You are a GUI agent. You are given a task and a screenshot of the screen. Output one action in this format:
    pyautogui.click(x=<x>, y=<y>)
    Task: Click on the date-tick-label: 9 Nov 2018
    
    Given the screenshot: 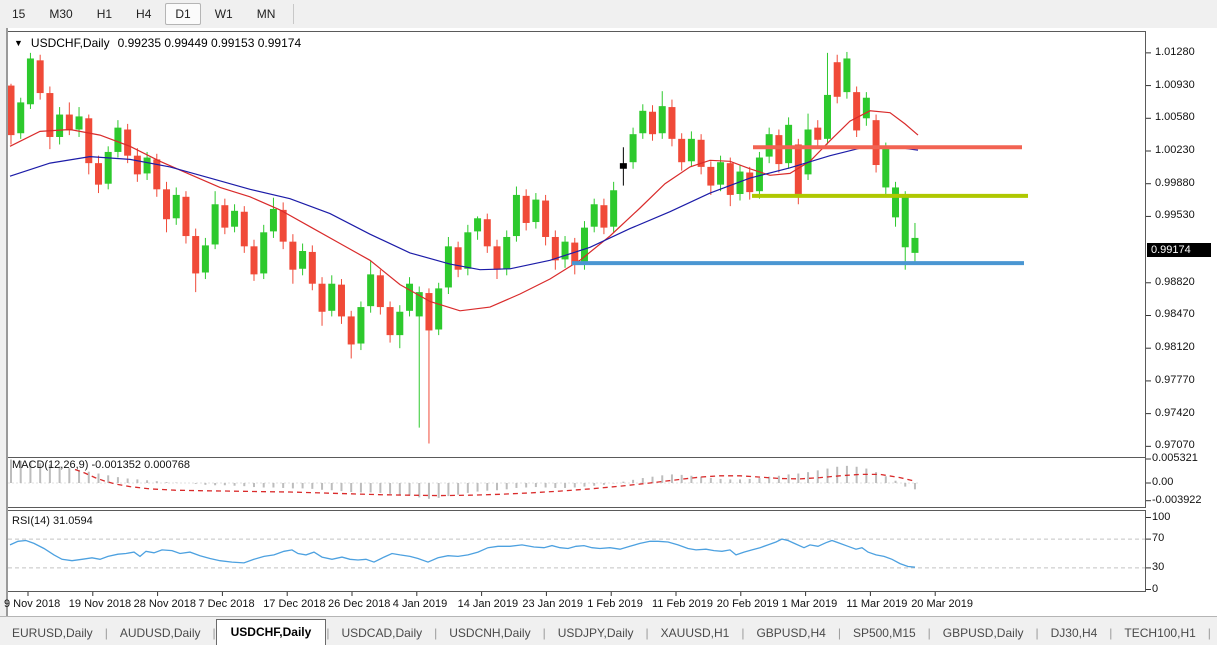 What is the action you would take?
    pyautogui.click(x=32, y=604)
    